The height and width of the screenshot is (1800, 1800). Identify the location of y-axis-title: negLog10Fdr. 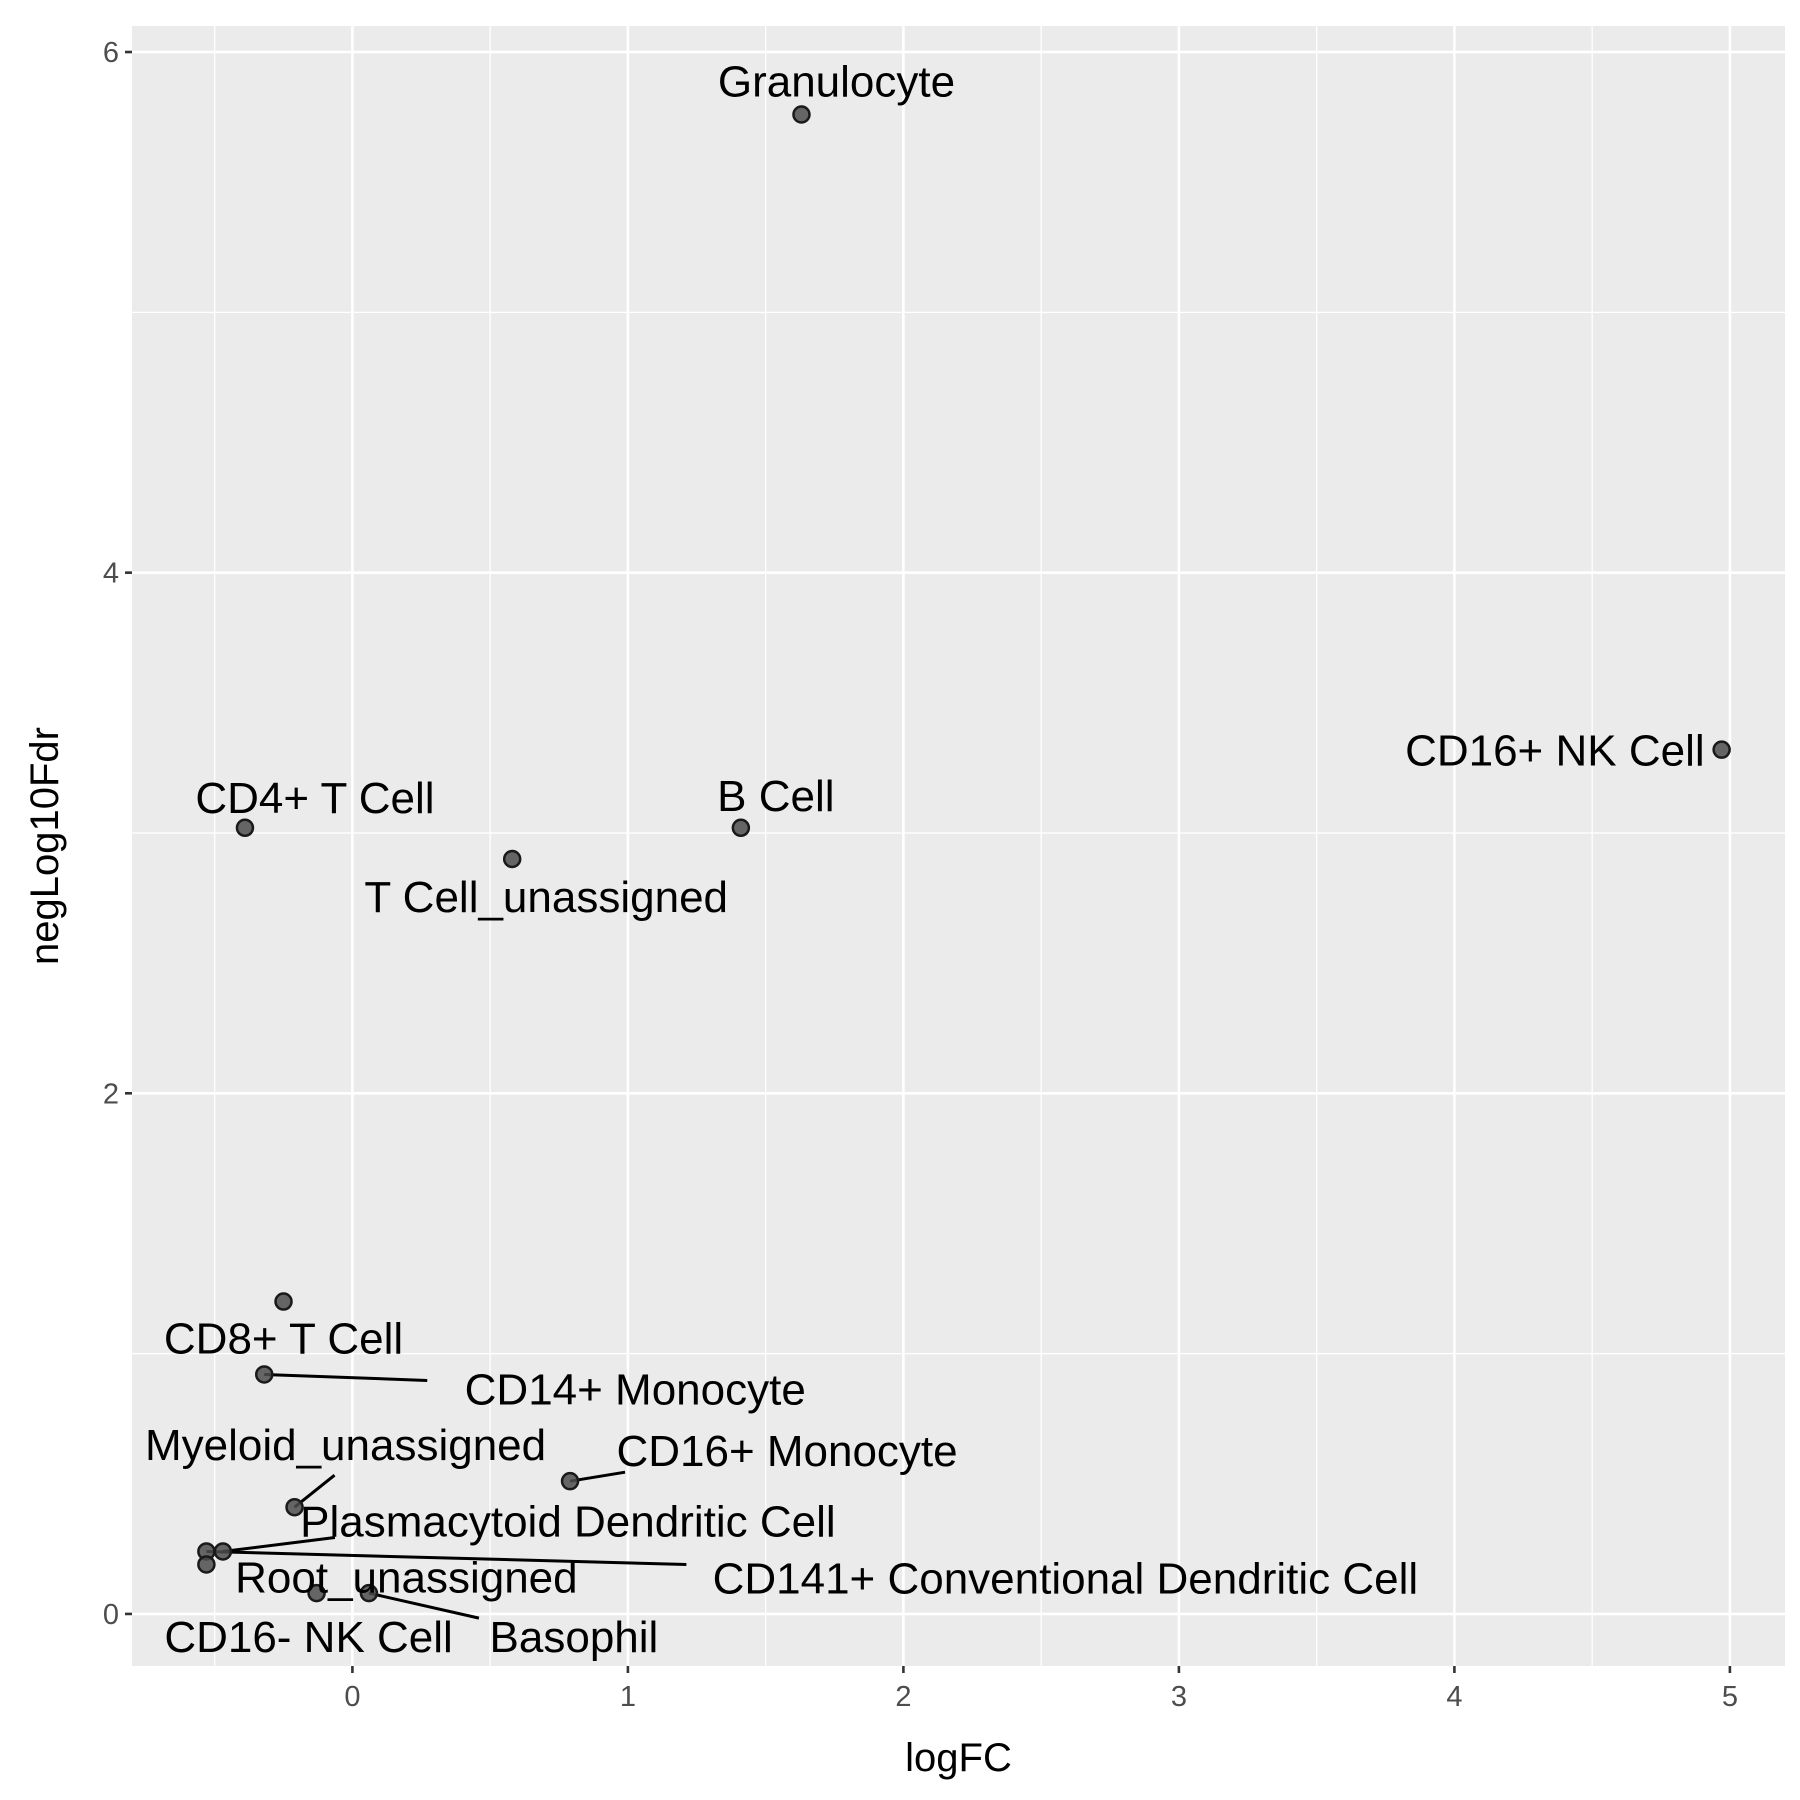
(45, 846).